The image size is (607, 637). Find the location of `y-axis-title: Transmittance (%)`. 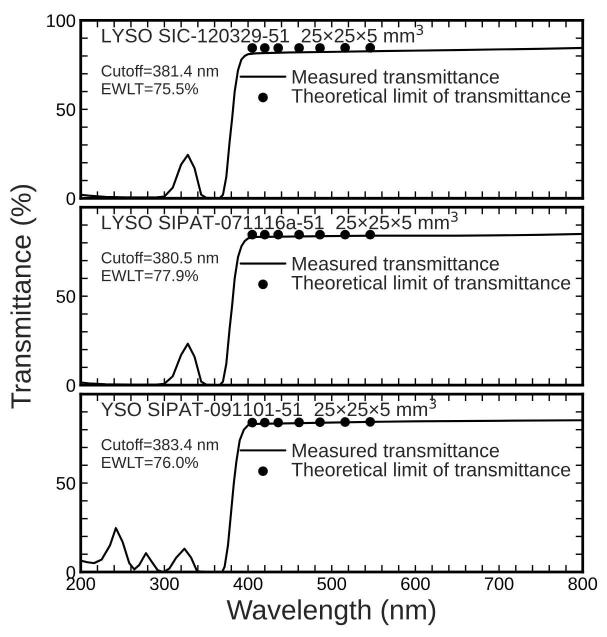

y-axis-title: Transmittance (%) is located at coordinates (23, 296).